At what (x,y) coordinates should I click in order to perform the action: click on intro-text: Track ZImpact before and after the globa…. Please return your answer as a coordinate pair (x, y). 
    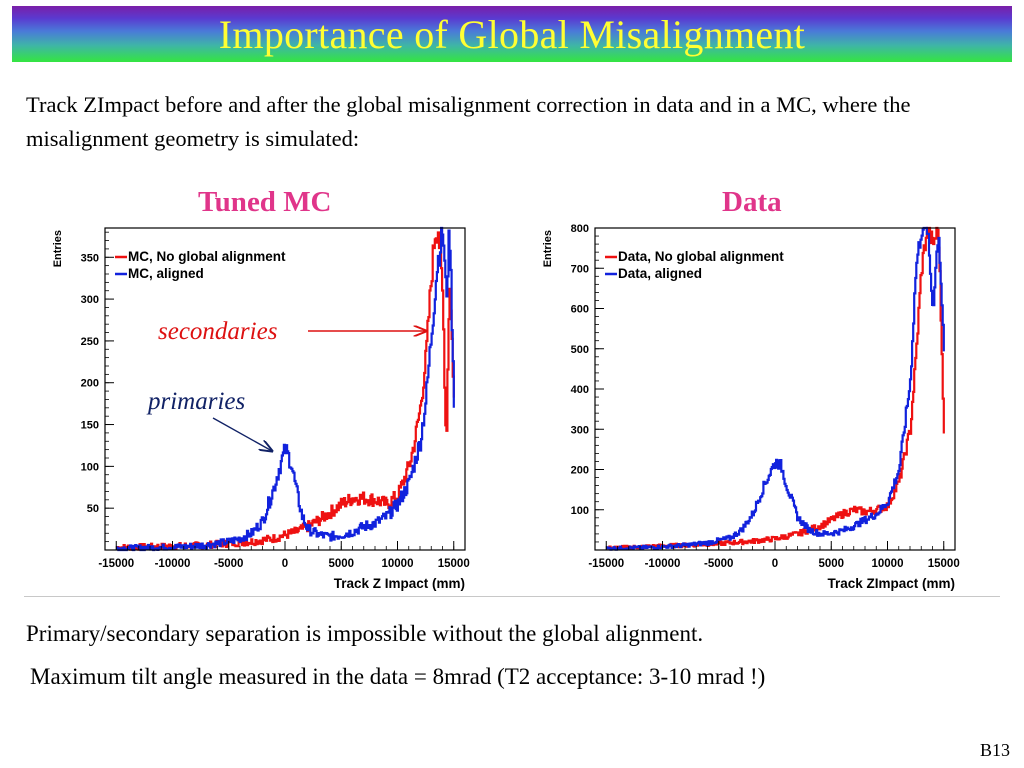
    Looking at the image, I should click on (468, 121).